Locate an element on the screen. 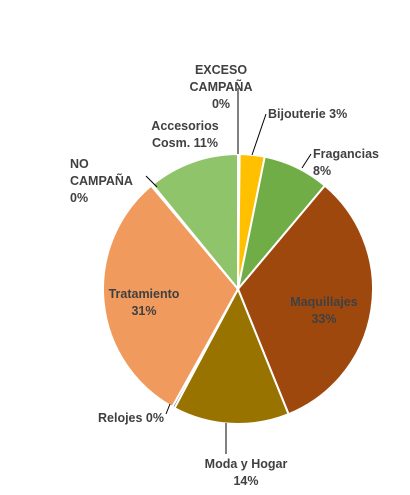 This screenshot has height=495, width=410. data-label-tratamiento: Tratamiento 31% is located at coordinates (144, 302).